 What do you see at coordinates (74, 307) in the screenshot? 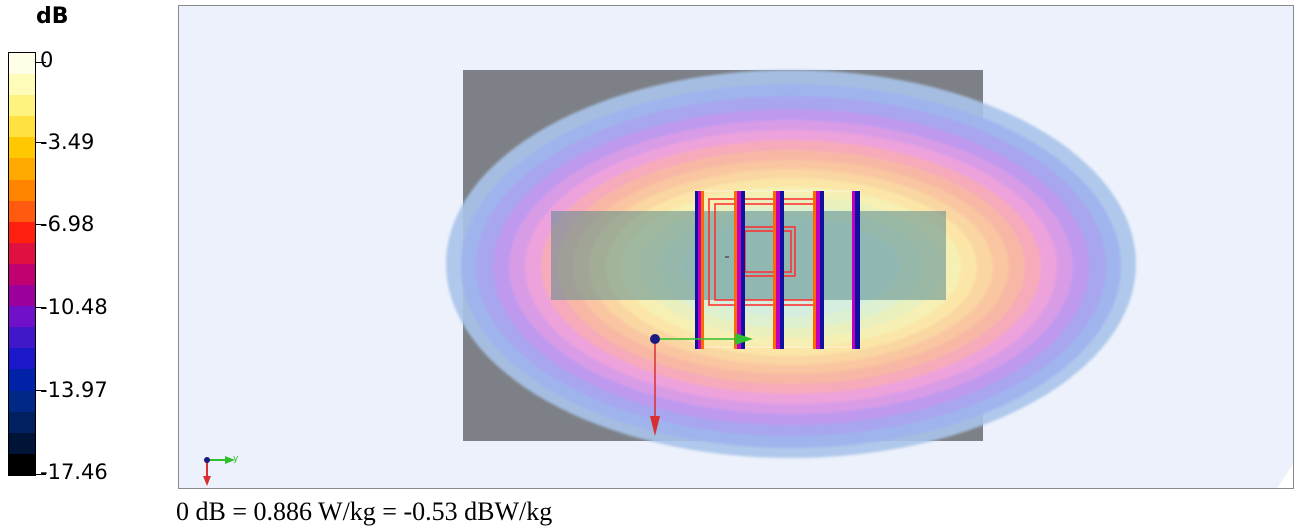
I see `legend-tick-label-3: -10.48` at bounding box center [74, 307].